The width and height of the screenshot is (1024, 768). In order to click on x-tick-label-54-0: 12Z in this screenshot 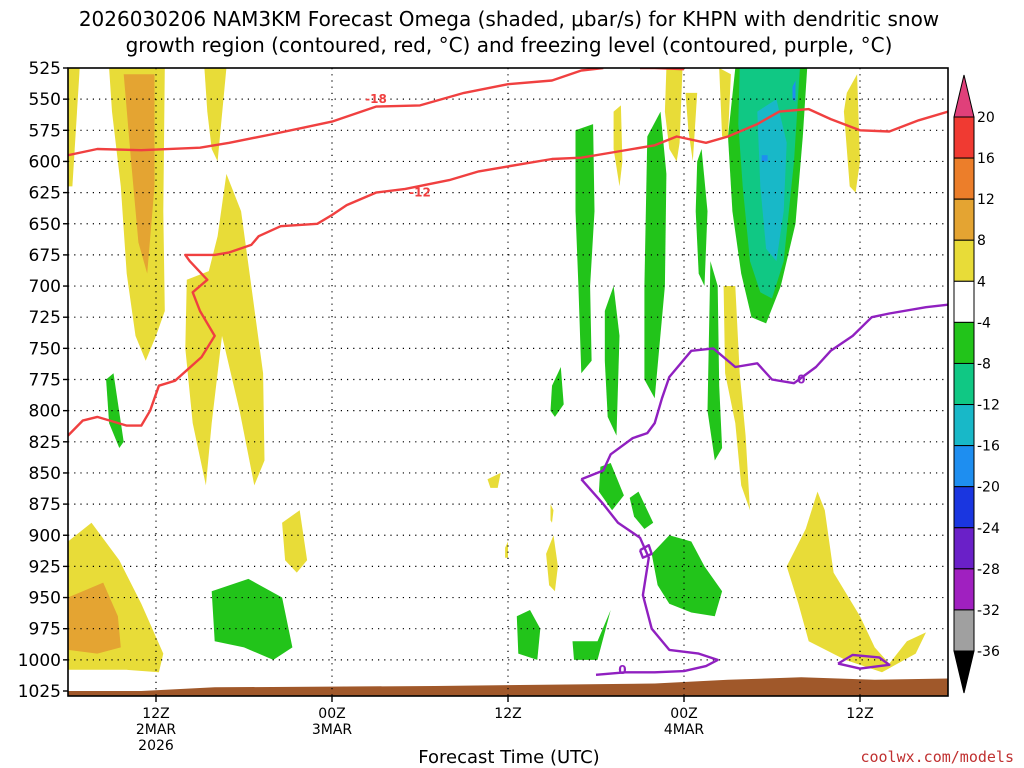, I will do `click(859, 714)`.